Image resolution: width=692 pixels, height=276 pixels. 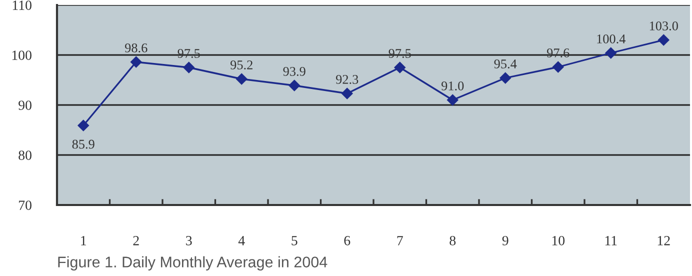 I want to click on x-tick-label: 6, so click(x=347, y=241).